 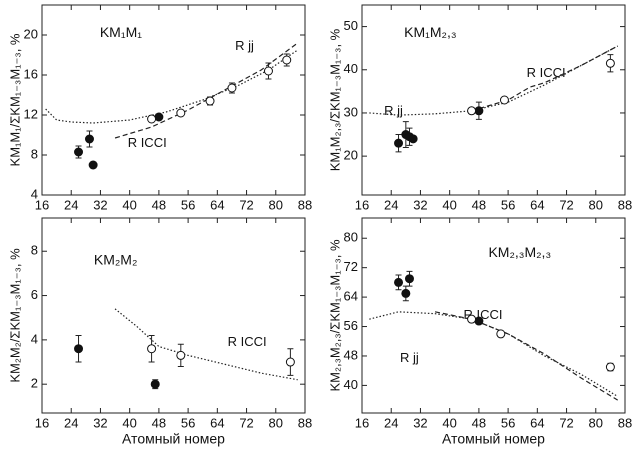 What do you see at coordinates (334, 315) in the screenshot?
I see `y-axis-label: KM₂,₃M₂,₃/ΣKM₁₋₃M₁₋₃, %` at bounding box center [334, 315].